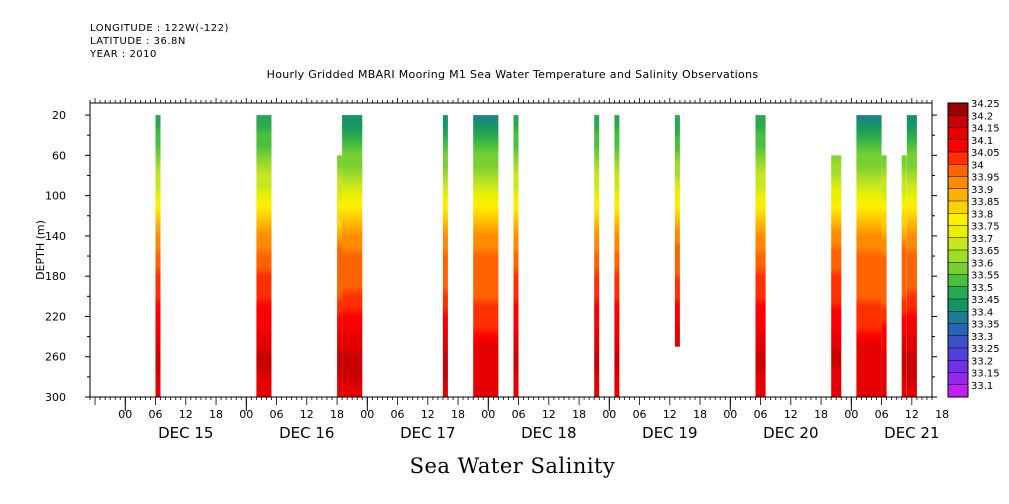  I want to click on colorbar-label: 33.6, so click(982, 263).